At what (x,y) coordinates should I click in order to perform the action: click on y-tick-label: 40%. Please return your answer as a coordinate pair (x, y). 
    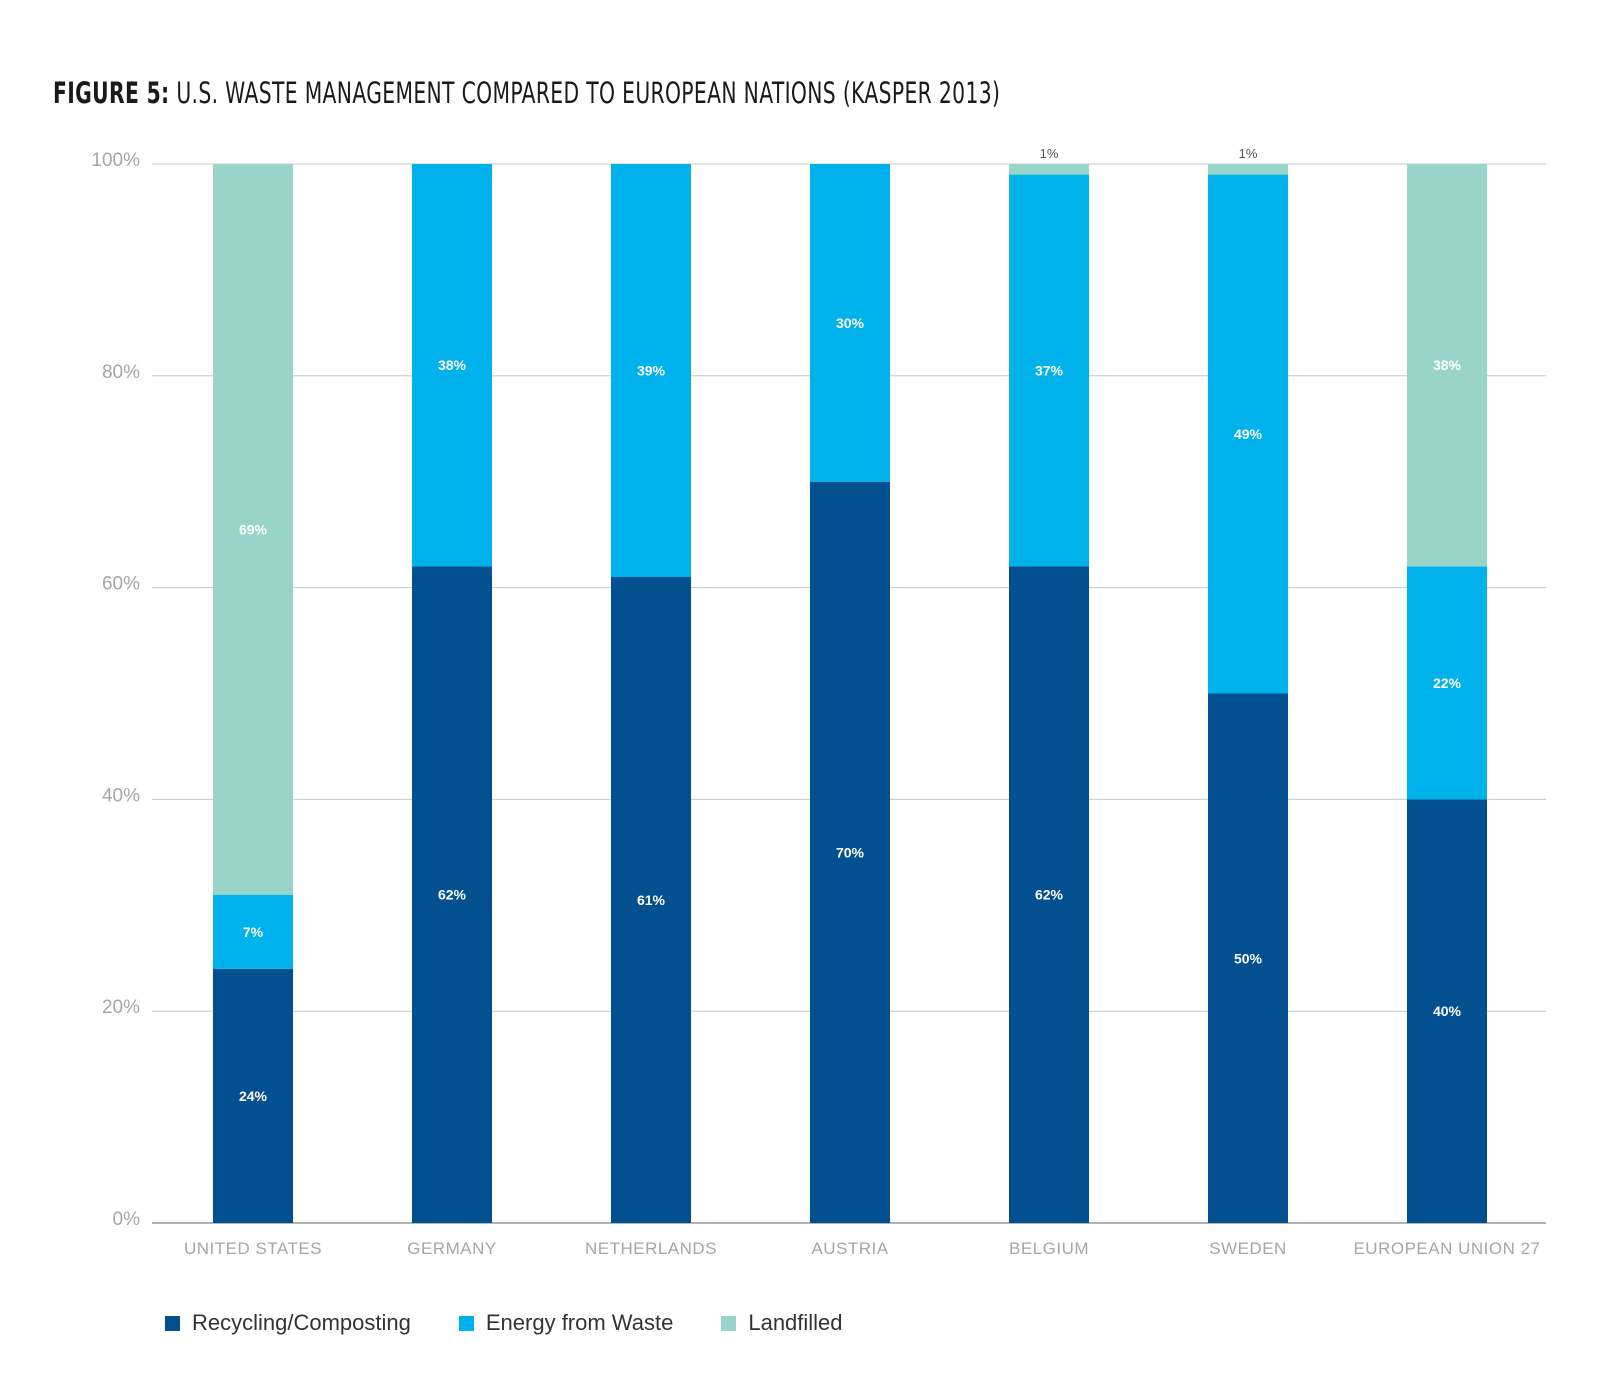
    Looking at the image, I should click on (121, 795).